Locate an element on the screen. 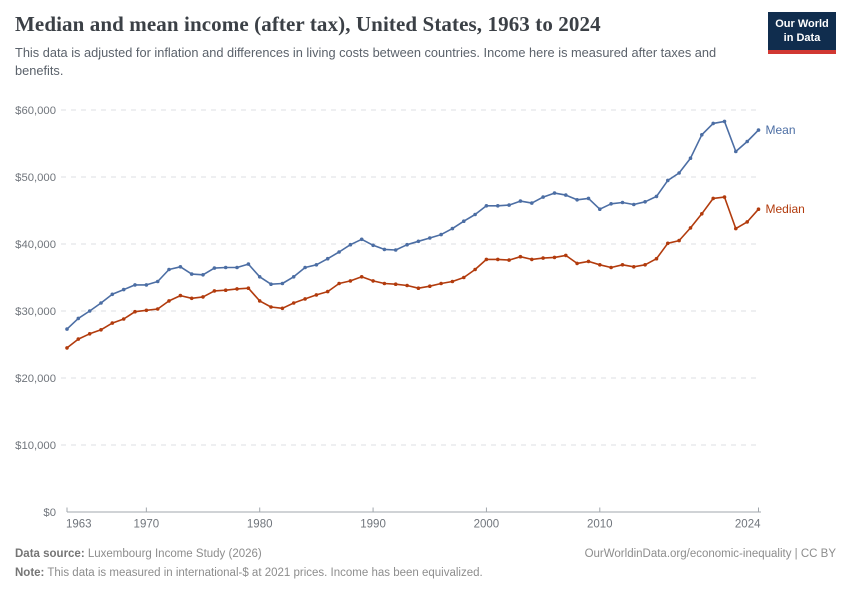 This screenshot has width=850, height=600. series-label-median: Median is located at coordinates (785, 209).